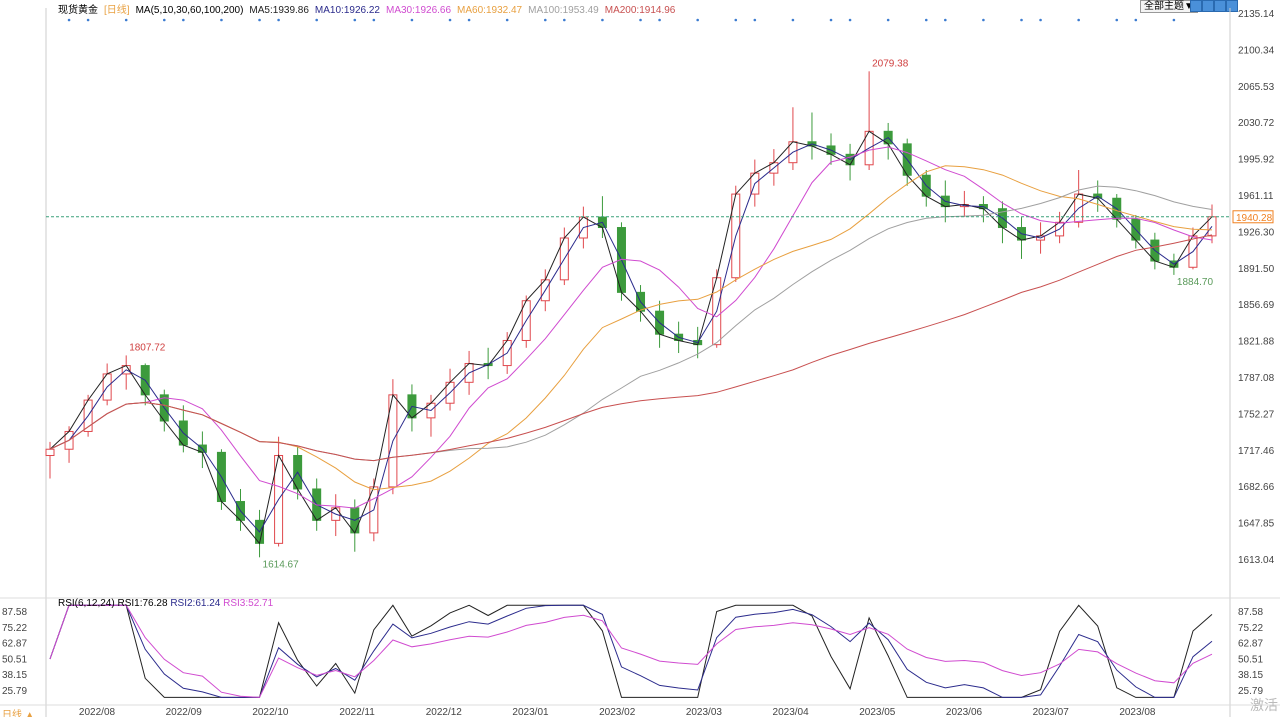  What do you see at coordinates (877, 712) in the screenshot?
I see `x-tick-label: 2023/05` at bounding box center [877, 712].